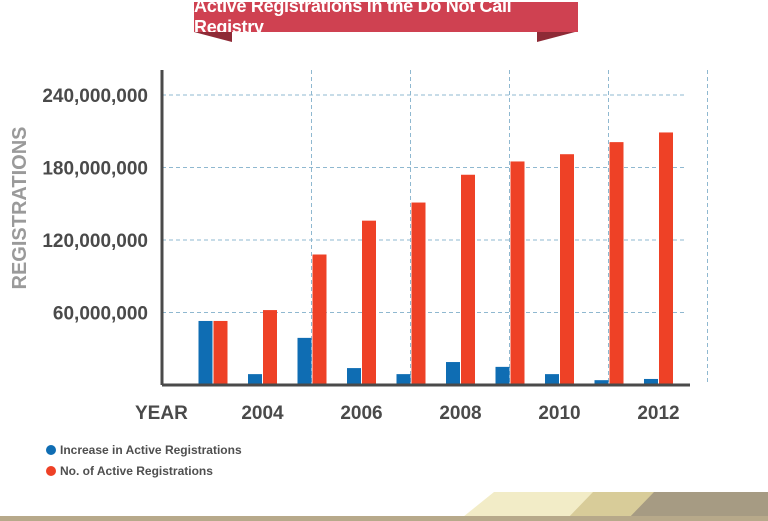 This screenshot has height=521, width=768. I want to click on y-tick-label: 120,000,000, so click(95, 241).